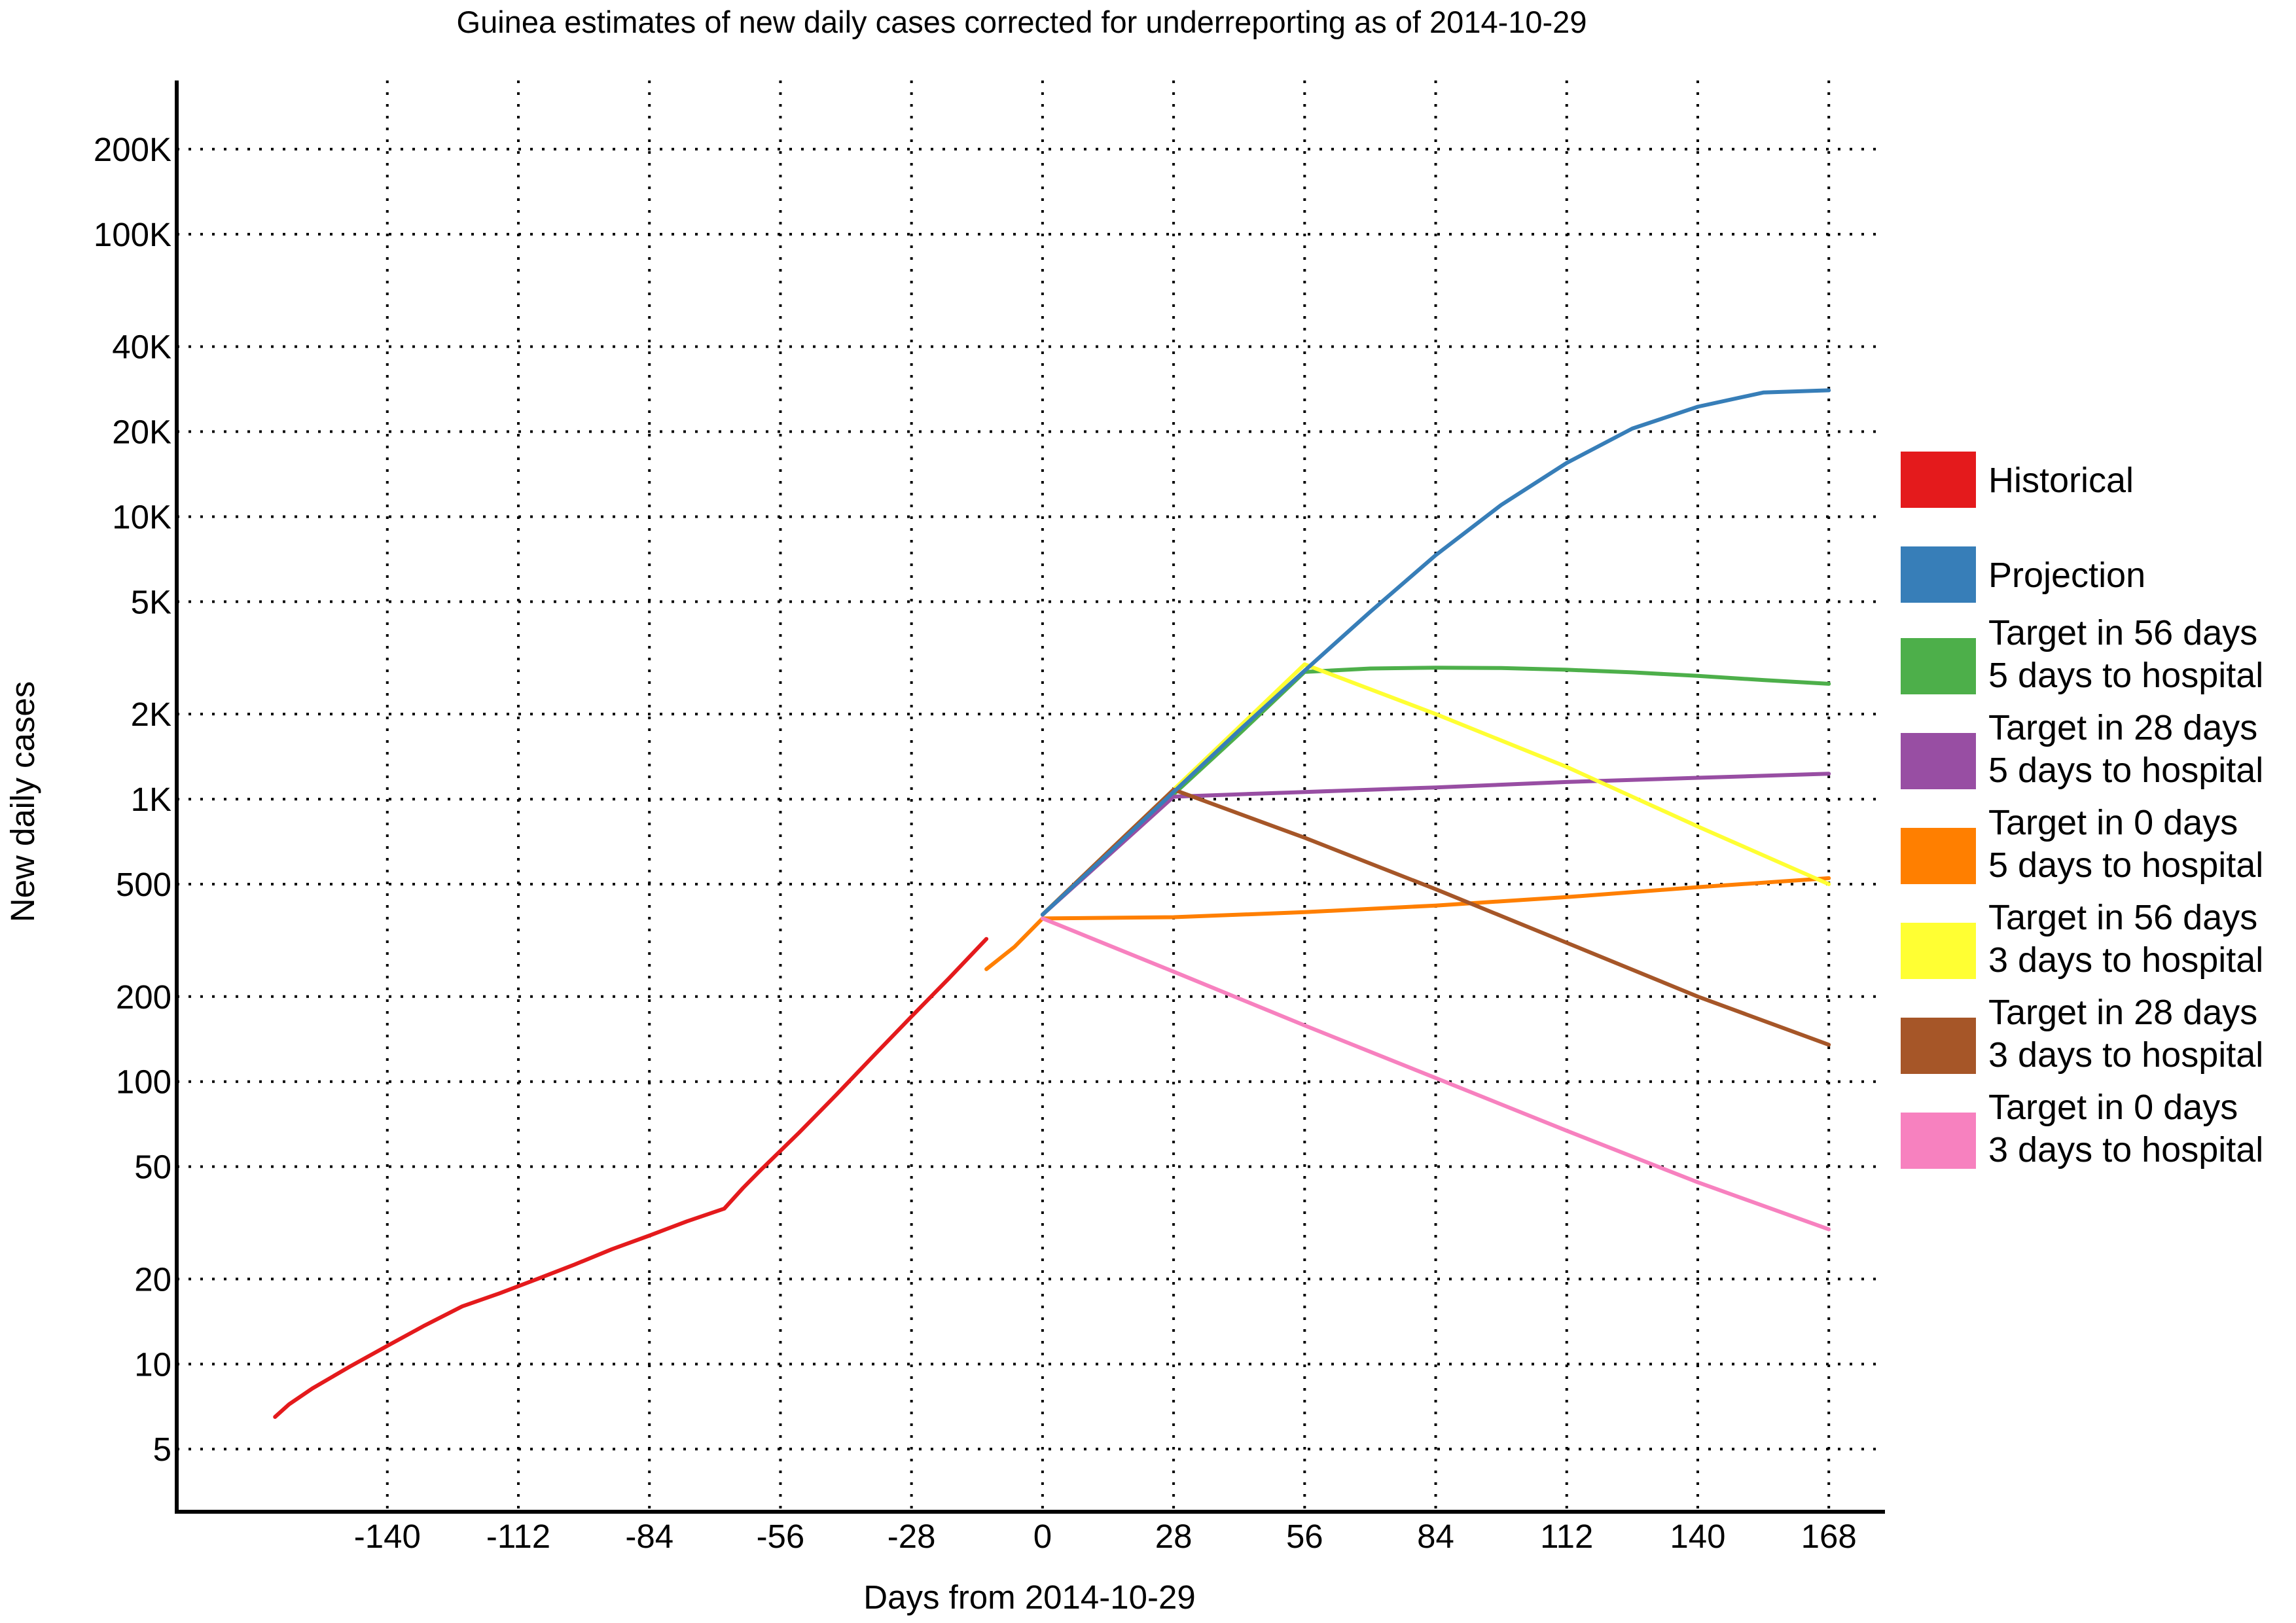  I want to click on x-tick-label: -28, so click(912, 1536).